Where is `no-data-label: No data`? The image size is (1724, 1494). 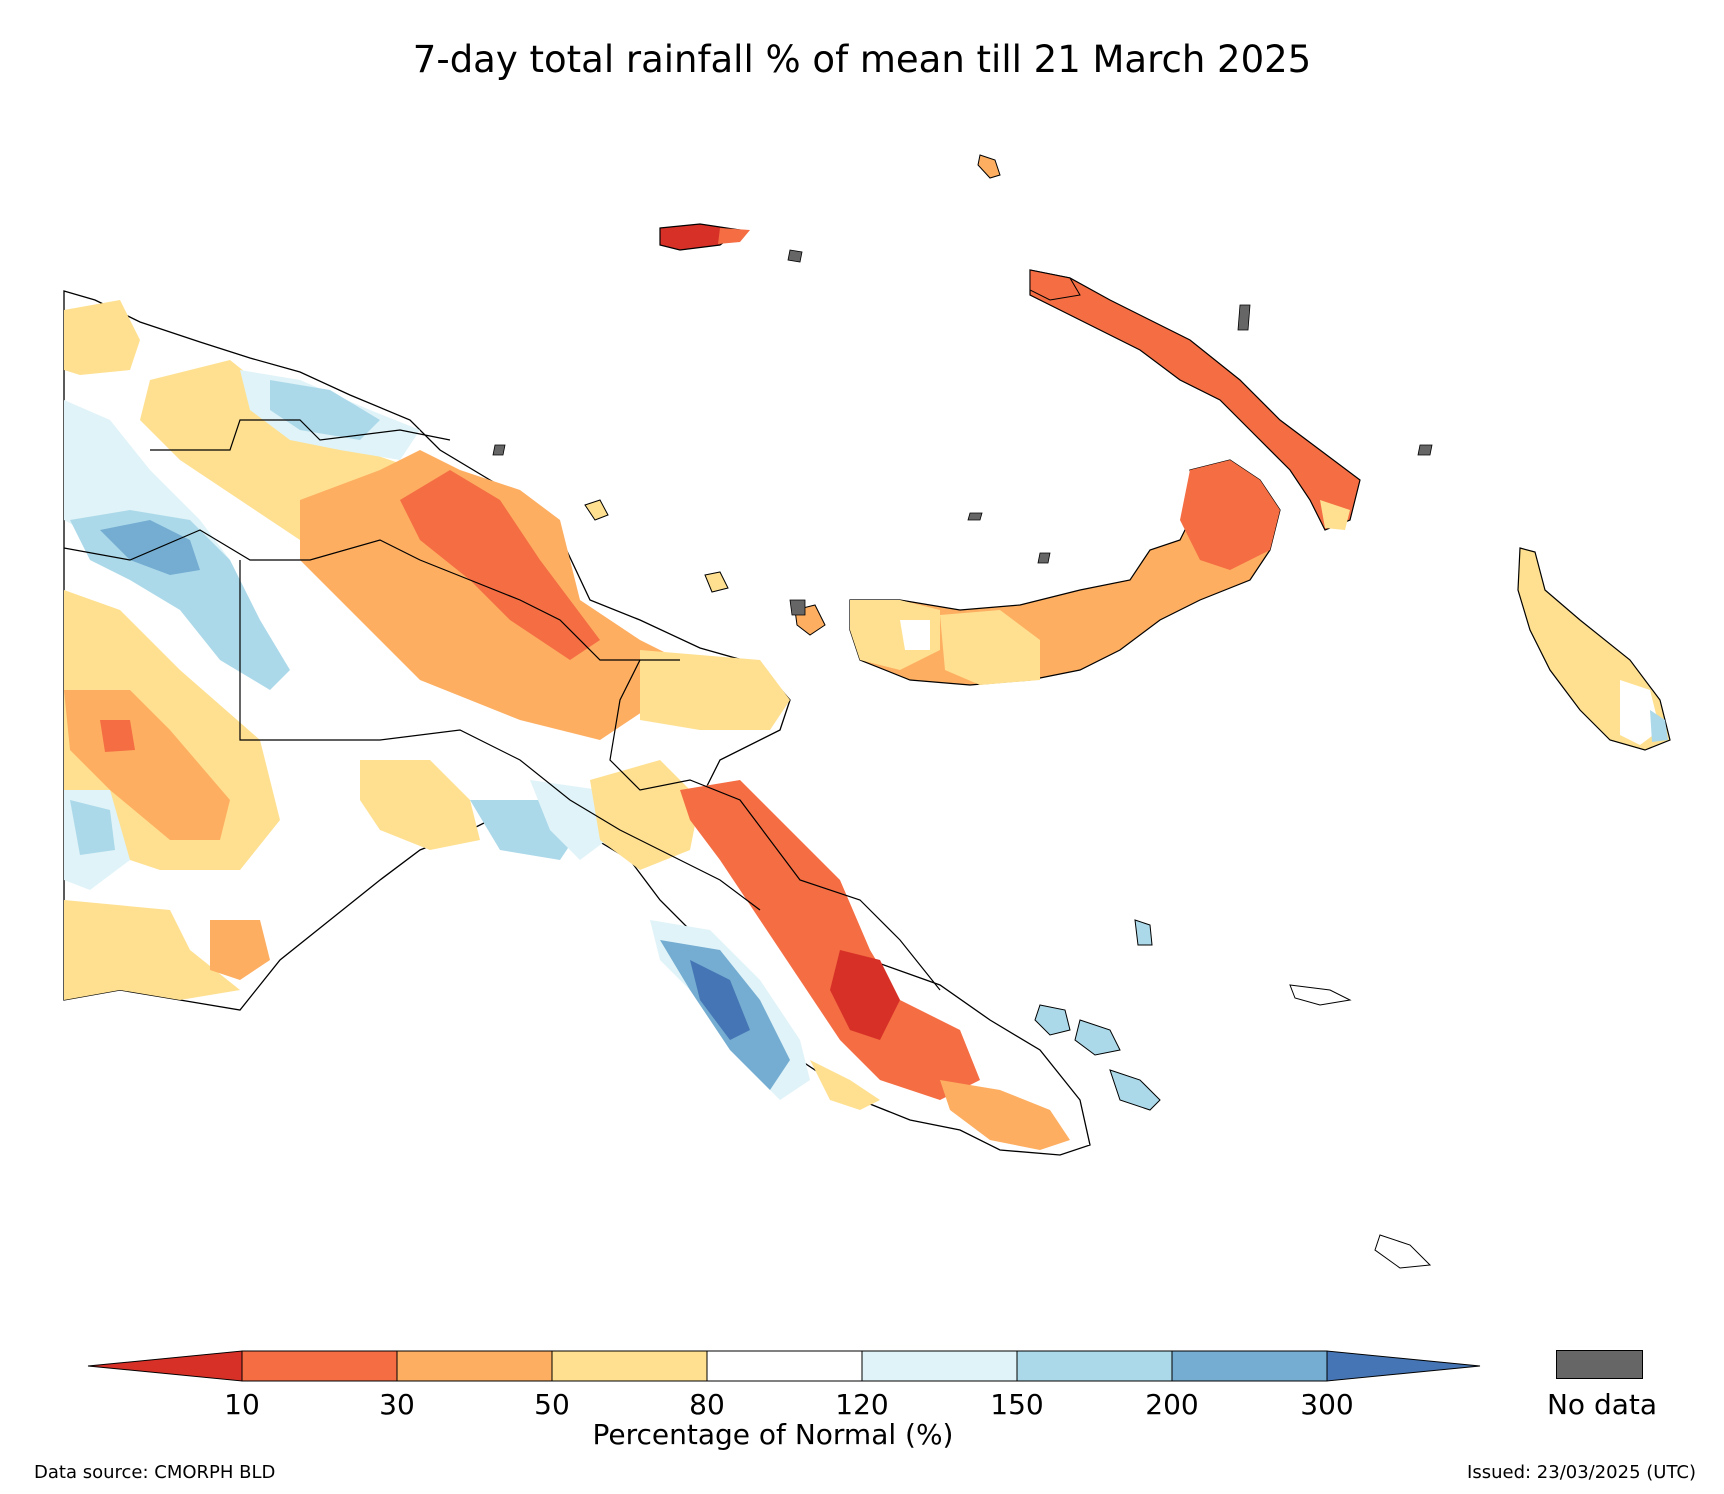
no-data-label: No data is located at coordinates (1602, 1404).